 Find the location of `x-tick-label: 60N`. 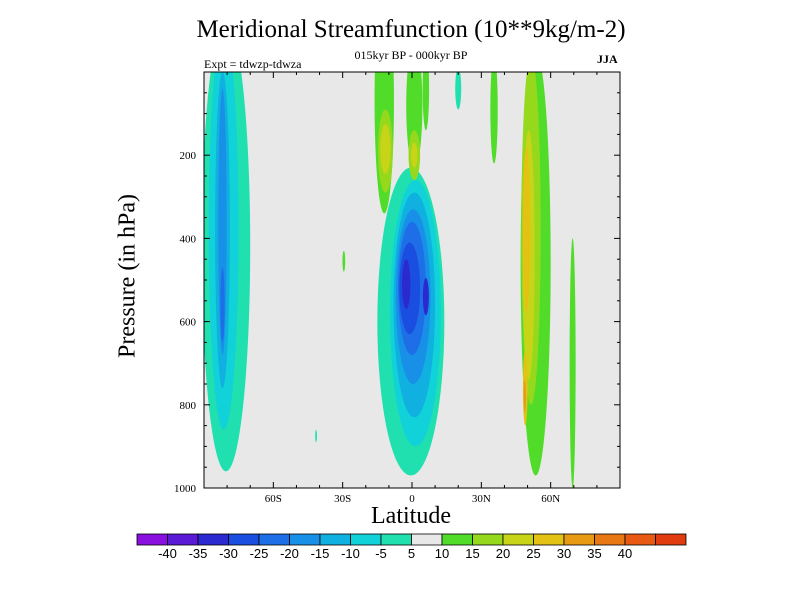

x-tick-label: 60N is located at coordinates (550, 499).